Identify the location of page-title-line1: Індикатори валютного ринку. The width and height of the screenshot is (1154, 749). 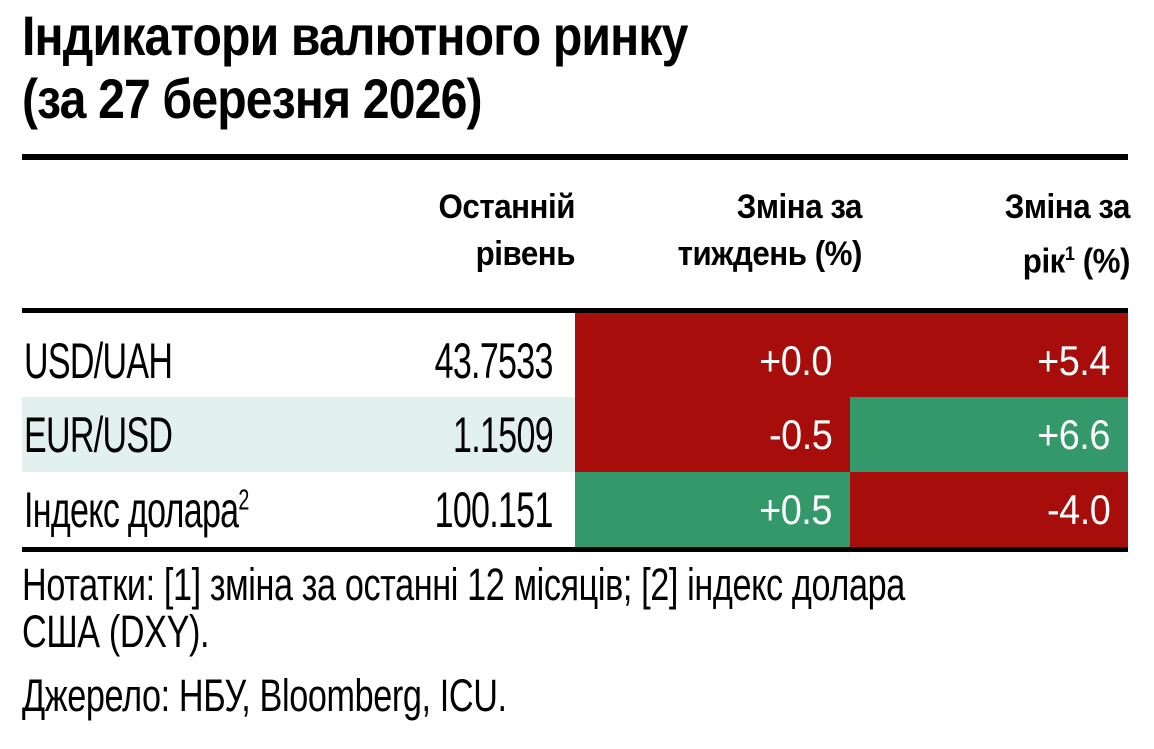
(355, 35).